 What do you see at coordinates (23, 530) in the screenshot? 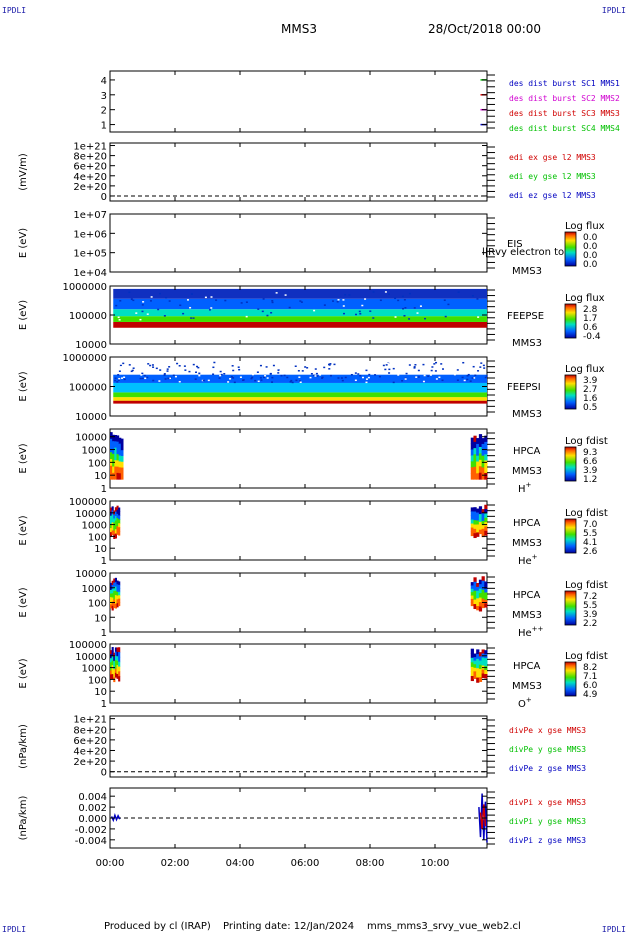
I see `ylabel-hpca_he: E (eV)` at bounding box center [23, 530].